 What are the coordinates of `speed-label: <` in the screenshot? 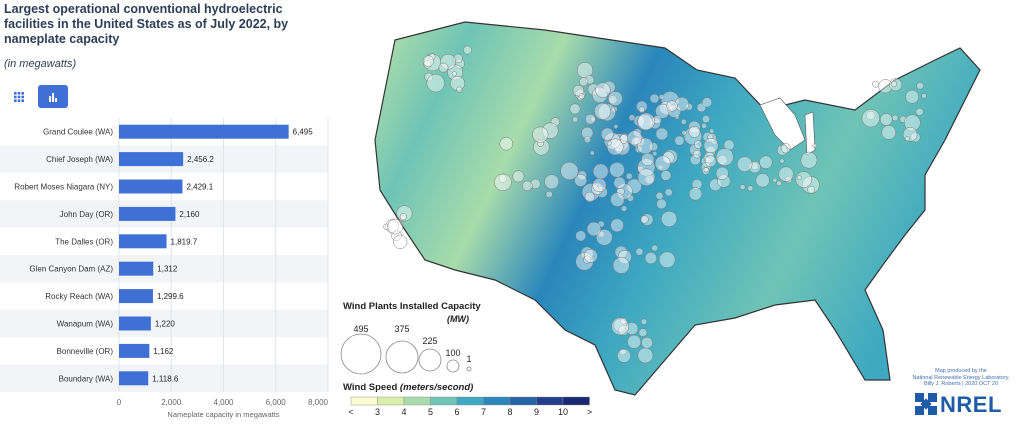 It's located at (350, 412).